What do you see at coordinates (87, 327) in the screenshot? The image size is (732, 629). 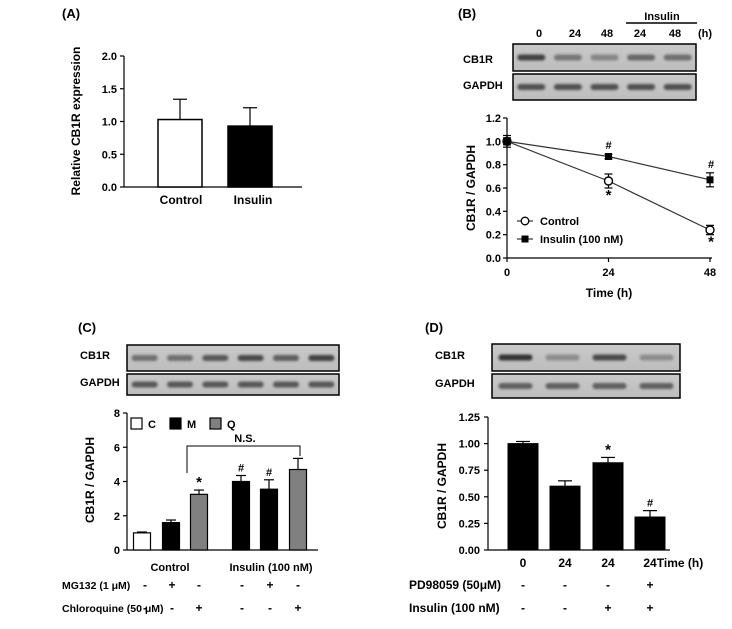 I see `panel-c-tag: (C)` at bounding box center [87, 327].